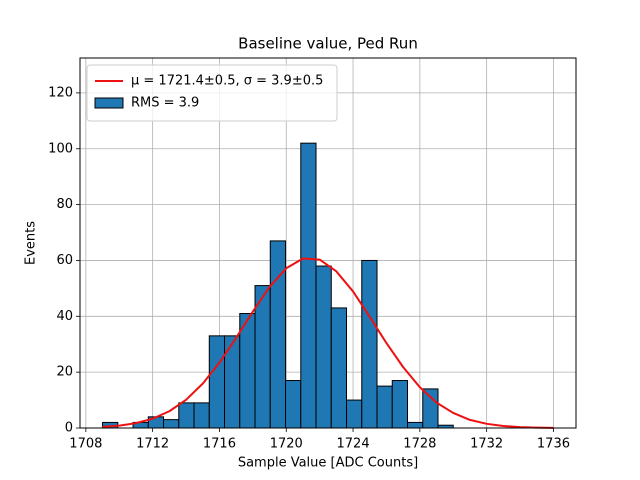 The width and height of the screenshot is (640, 480). Describe the element at coordinates (219, 444) in the screenshot. I see `x-tick-label: 1716` at that location.